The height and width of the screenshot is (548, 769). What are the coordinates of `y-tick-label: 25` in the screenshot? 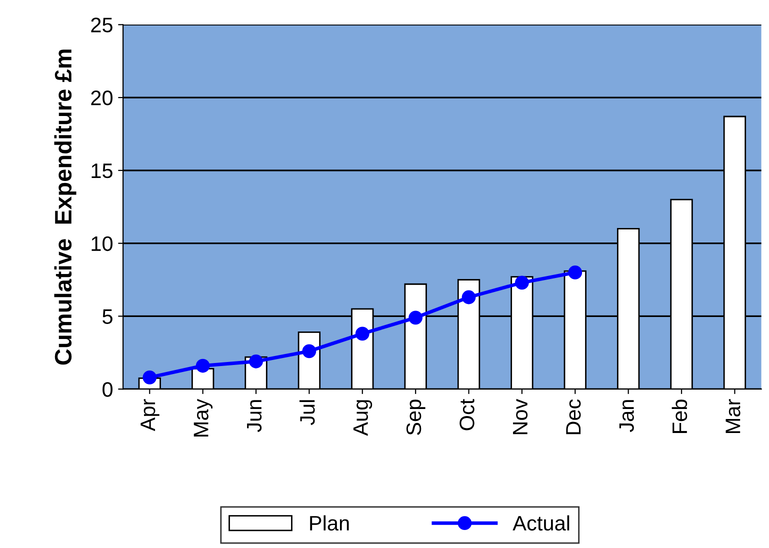 It's located at (101, 25).